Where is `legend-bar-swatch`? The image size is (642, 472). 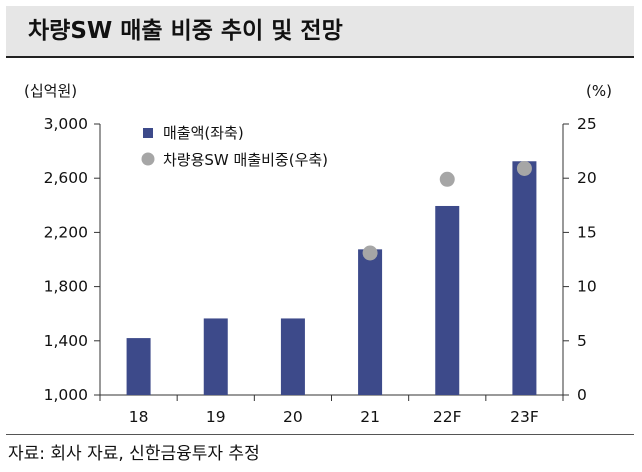
legend-bar-swatch is located at coordinates (148, 133).